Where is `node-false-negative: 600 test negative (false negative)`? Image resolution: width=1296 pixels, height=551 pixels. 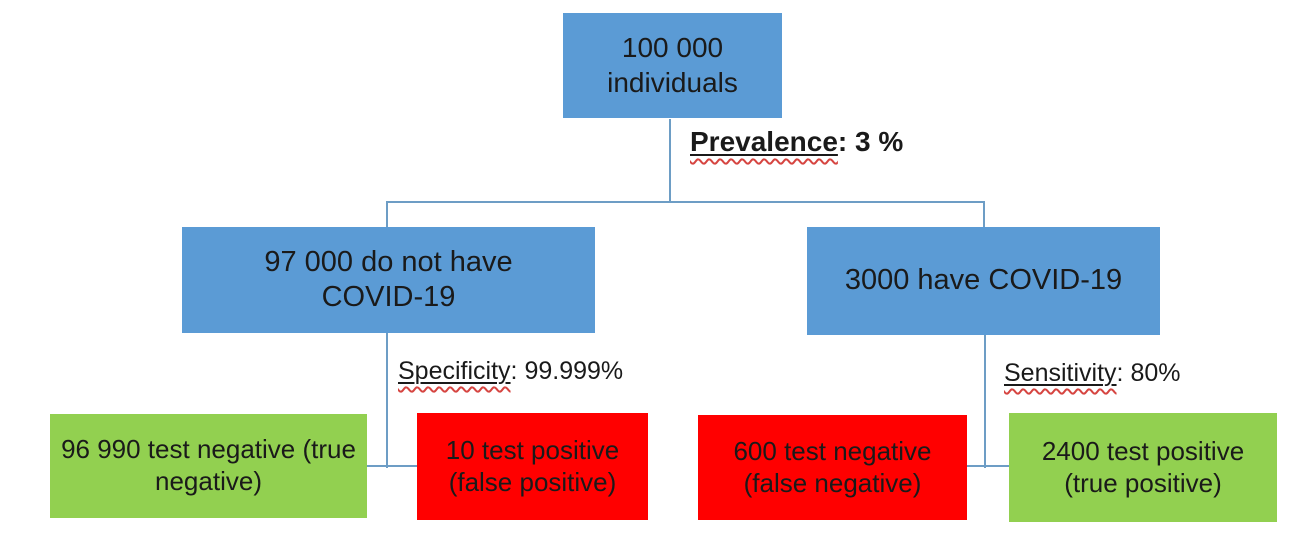
node-false-negative: 600 test negative (false negative) is located at coordinates (832, 467).